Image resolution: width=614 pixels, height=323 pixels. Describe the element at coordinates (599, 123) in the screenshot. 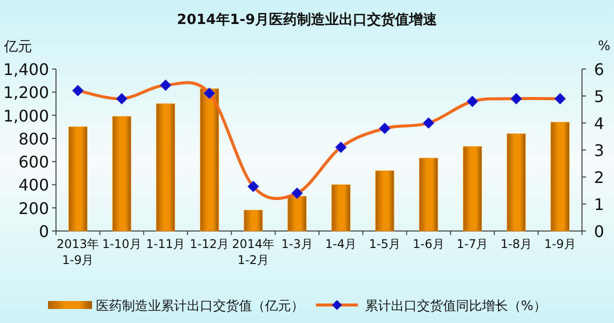

I see `y2-tick-label: 4` at that location.